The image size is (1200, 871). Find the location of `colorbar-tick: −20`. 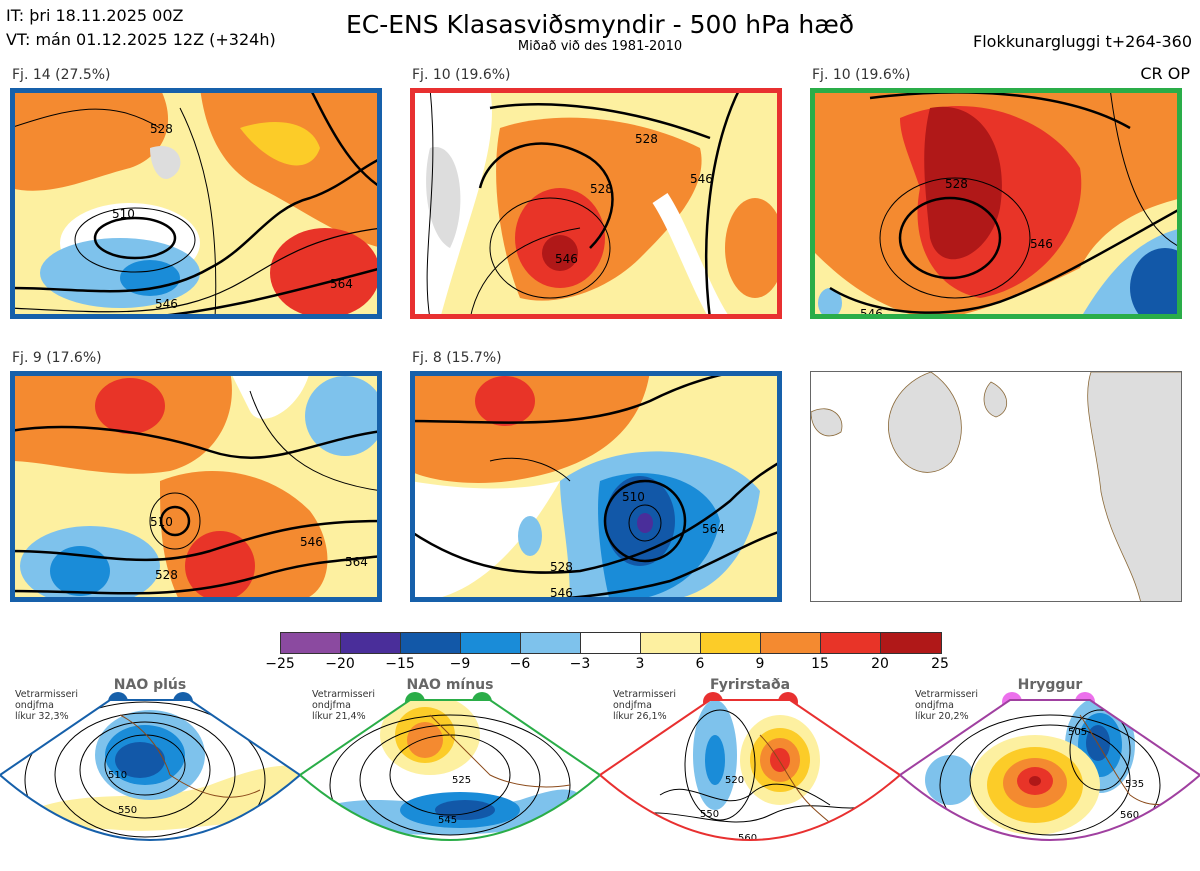

colorbar-tick: −20 is located at coordinates (340, 664).